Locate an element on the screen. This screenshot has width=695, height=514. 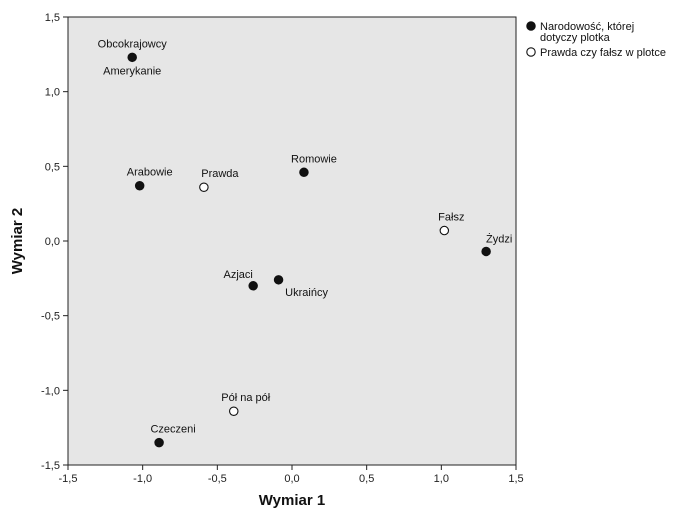
point-label: Pół na pół is located at coordinates (245, 398).